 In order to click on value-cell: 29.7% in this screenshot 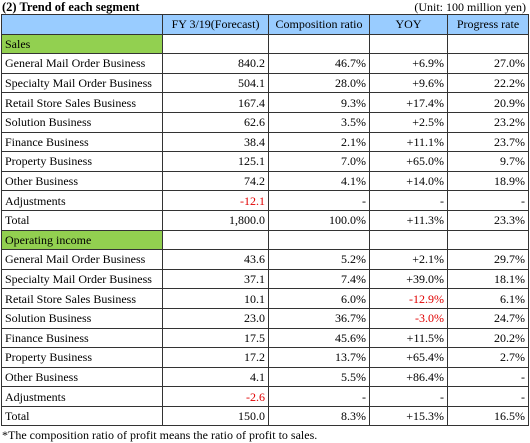, I will do `click(488, 259)`.